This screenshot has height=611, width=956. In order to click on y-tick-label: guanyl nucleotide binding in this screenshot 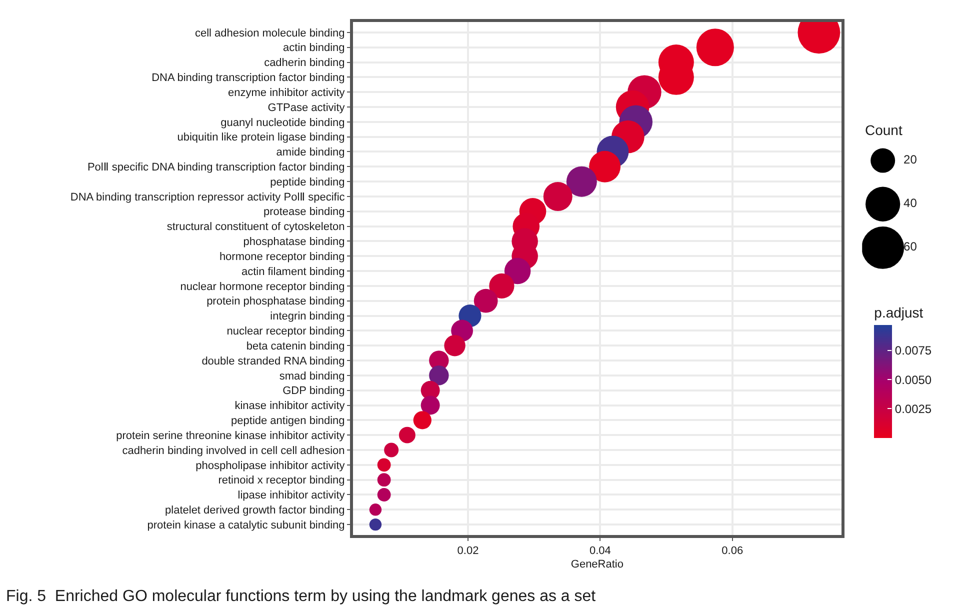, I will do `click(282, 122)`.